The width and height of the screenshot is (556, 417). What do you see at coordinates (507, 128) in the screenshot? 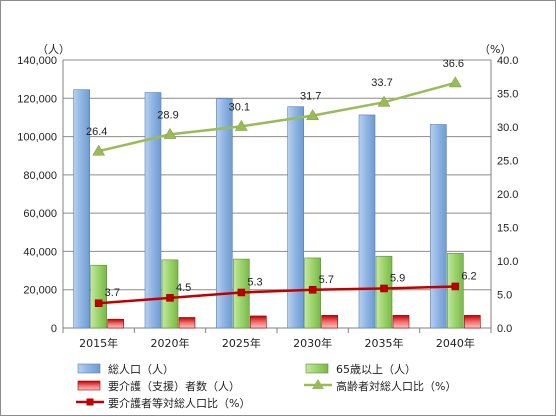
I see `right-tick-label: 30.0` at bounding box center [507, 128].